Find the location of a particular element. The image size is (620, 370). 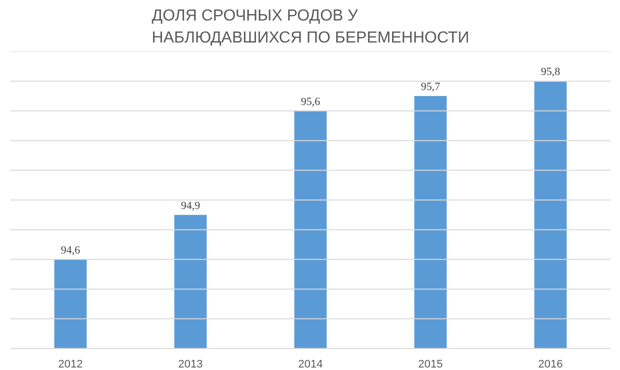

chart-title: ДОЛЯ СРОЧНЫХ РОДОВ У НАБЛЮДАВШИХСЯ ПО БЕРЕМЕННОСТИ is located at coordinates (311, 26).